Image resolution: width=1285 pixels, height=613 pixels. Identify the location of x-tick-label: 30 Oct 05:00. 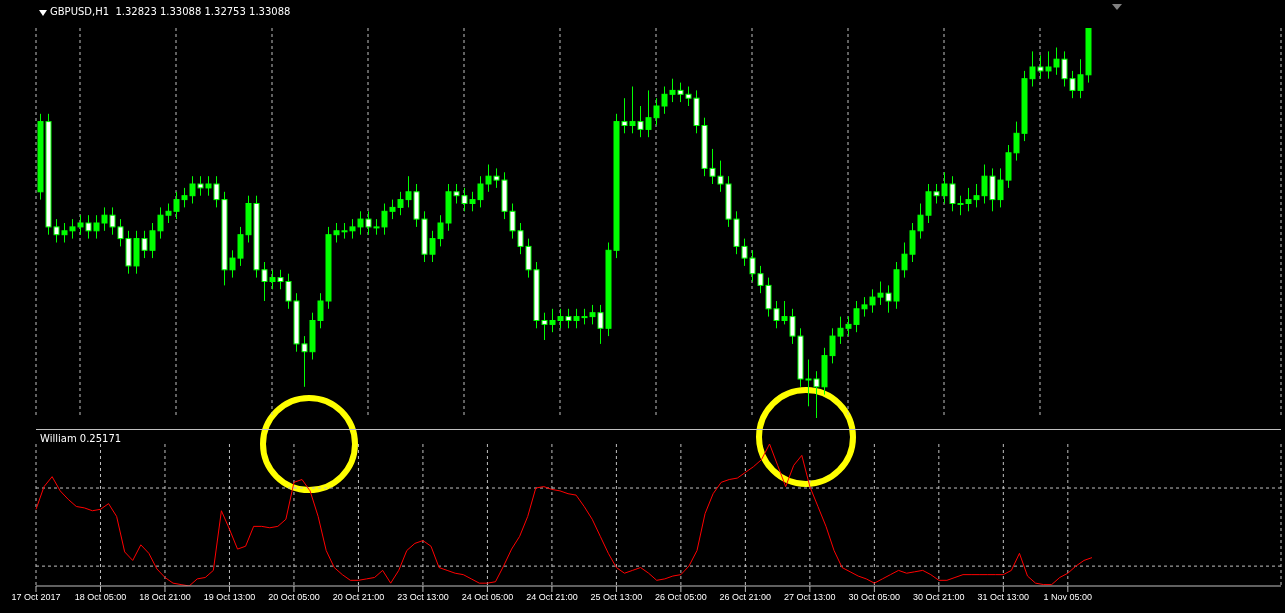
(874, 597).